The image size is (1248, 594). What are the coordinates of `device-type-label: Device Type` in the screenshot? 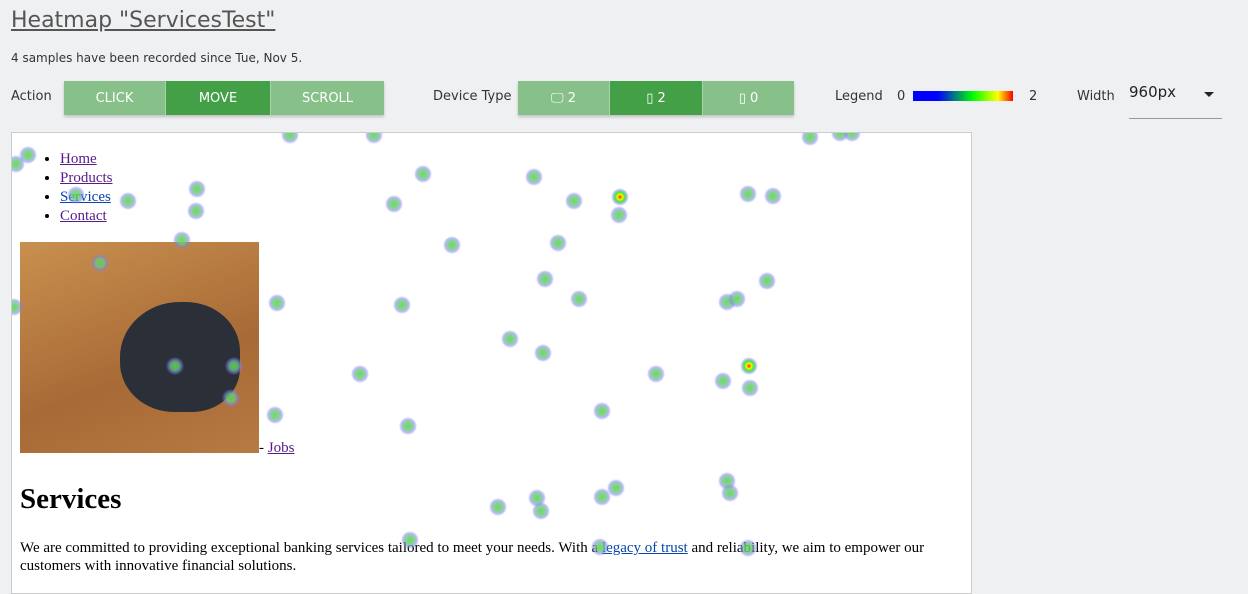 It's located at (472, 96).